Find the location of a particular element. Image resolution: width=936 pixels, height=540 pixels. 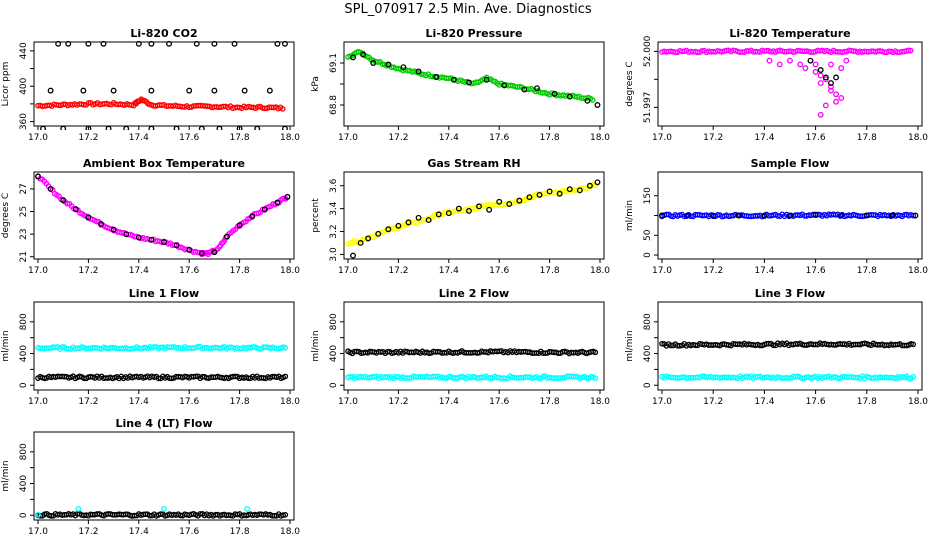

chart-title: Line 3 Flow is located at coordinates (790, 293).